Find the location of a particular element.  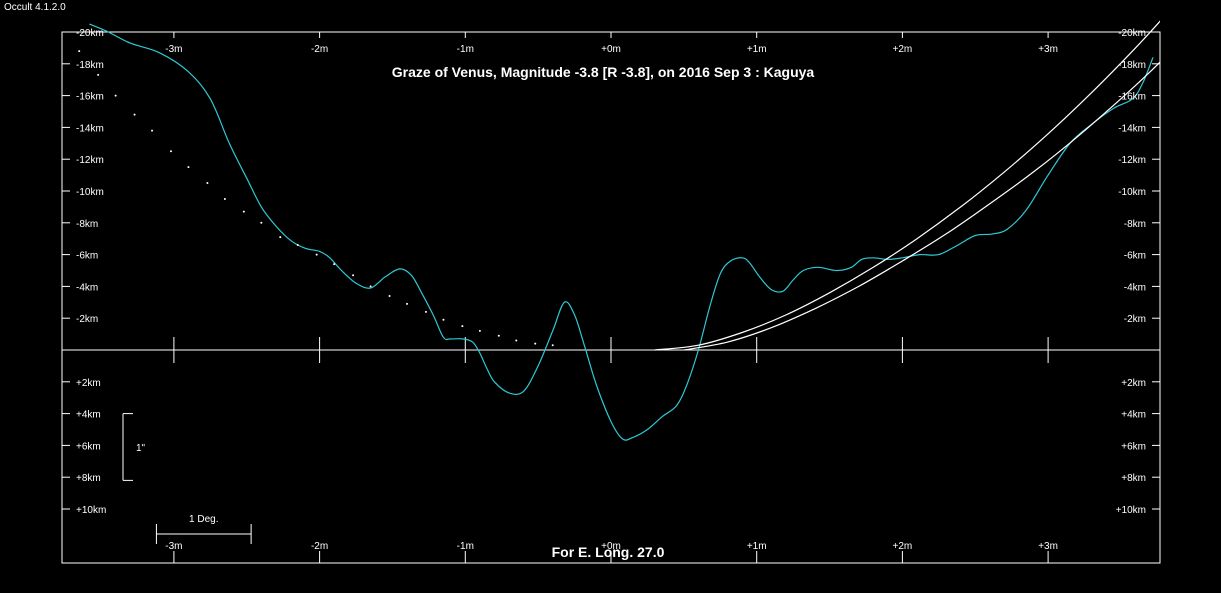

y-tick-label-right: -16km is located at coordinates (1132, 97).